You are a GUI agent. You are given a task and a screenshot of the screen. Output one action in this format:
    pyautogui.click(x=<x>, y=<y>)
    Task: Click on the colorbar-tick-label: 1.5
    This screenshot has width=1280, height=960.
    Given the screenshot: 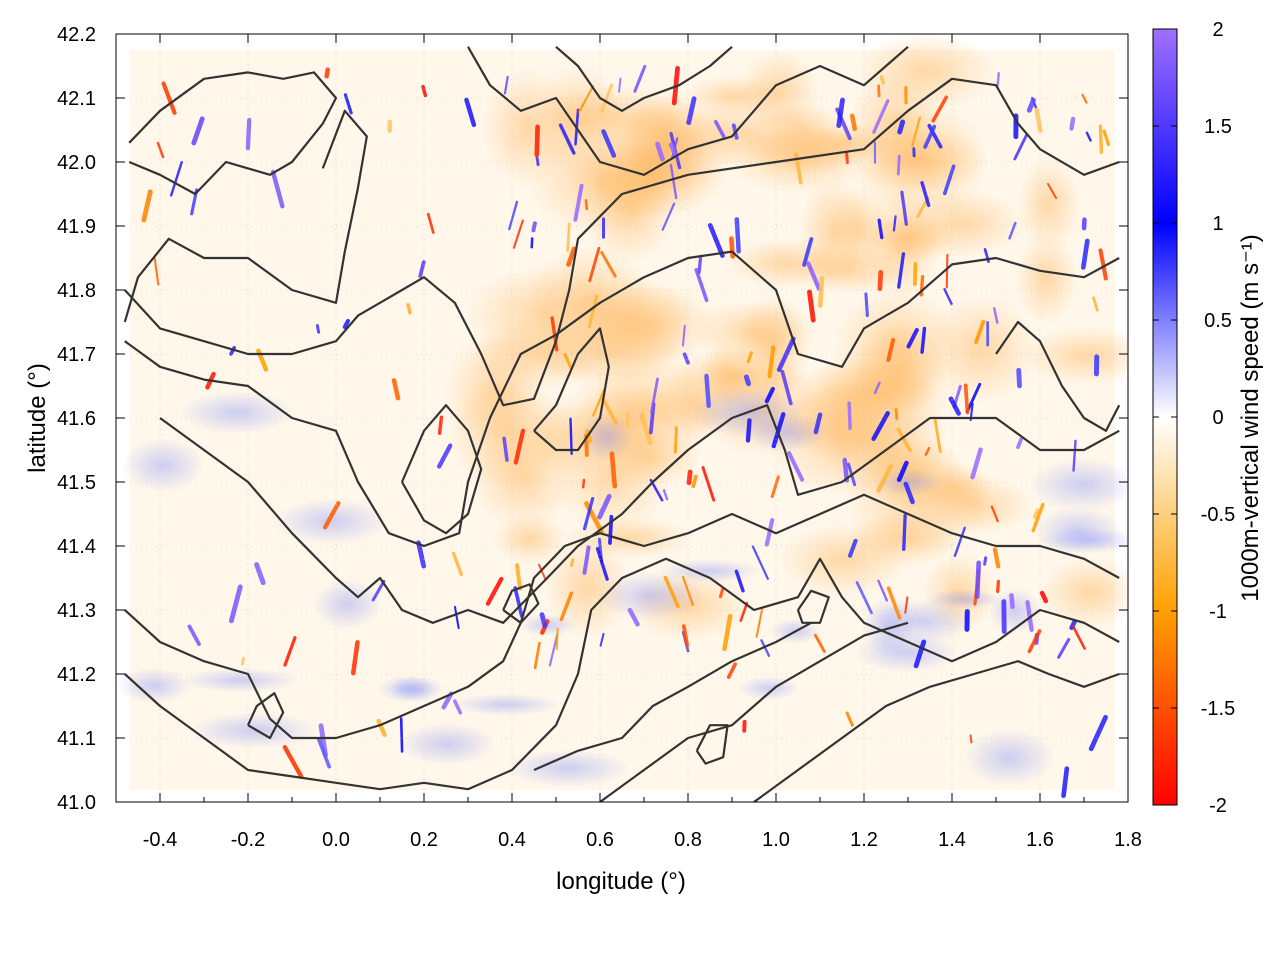 What is the action you would take?
    pyautogui.click(x=1218, y=127)
    